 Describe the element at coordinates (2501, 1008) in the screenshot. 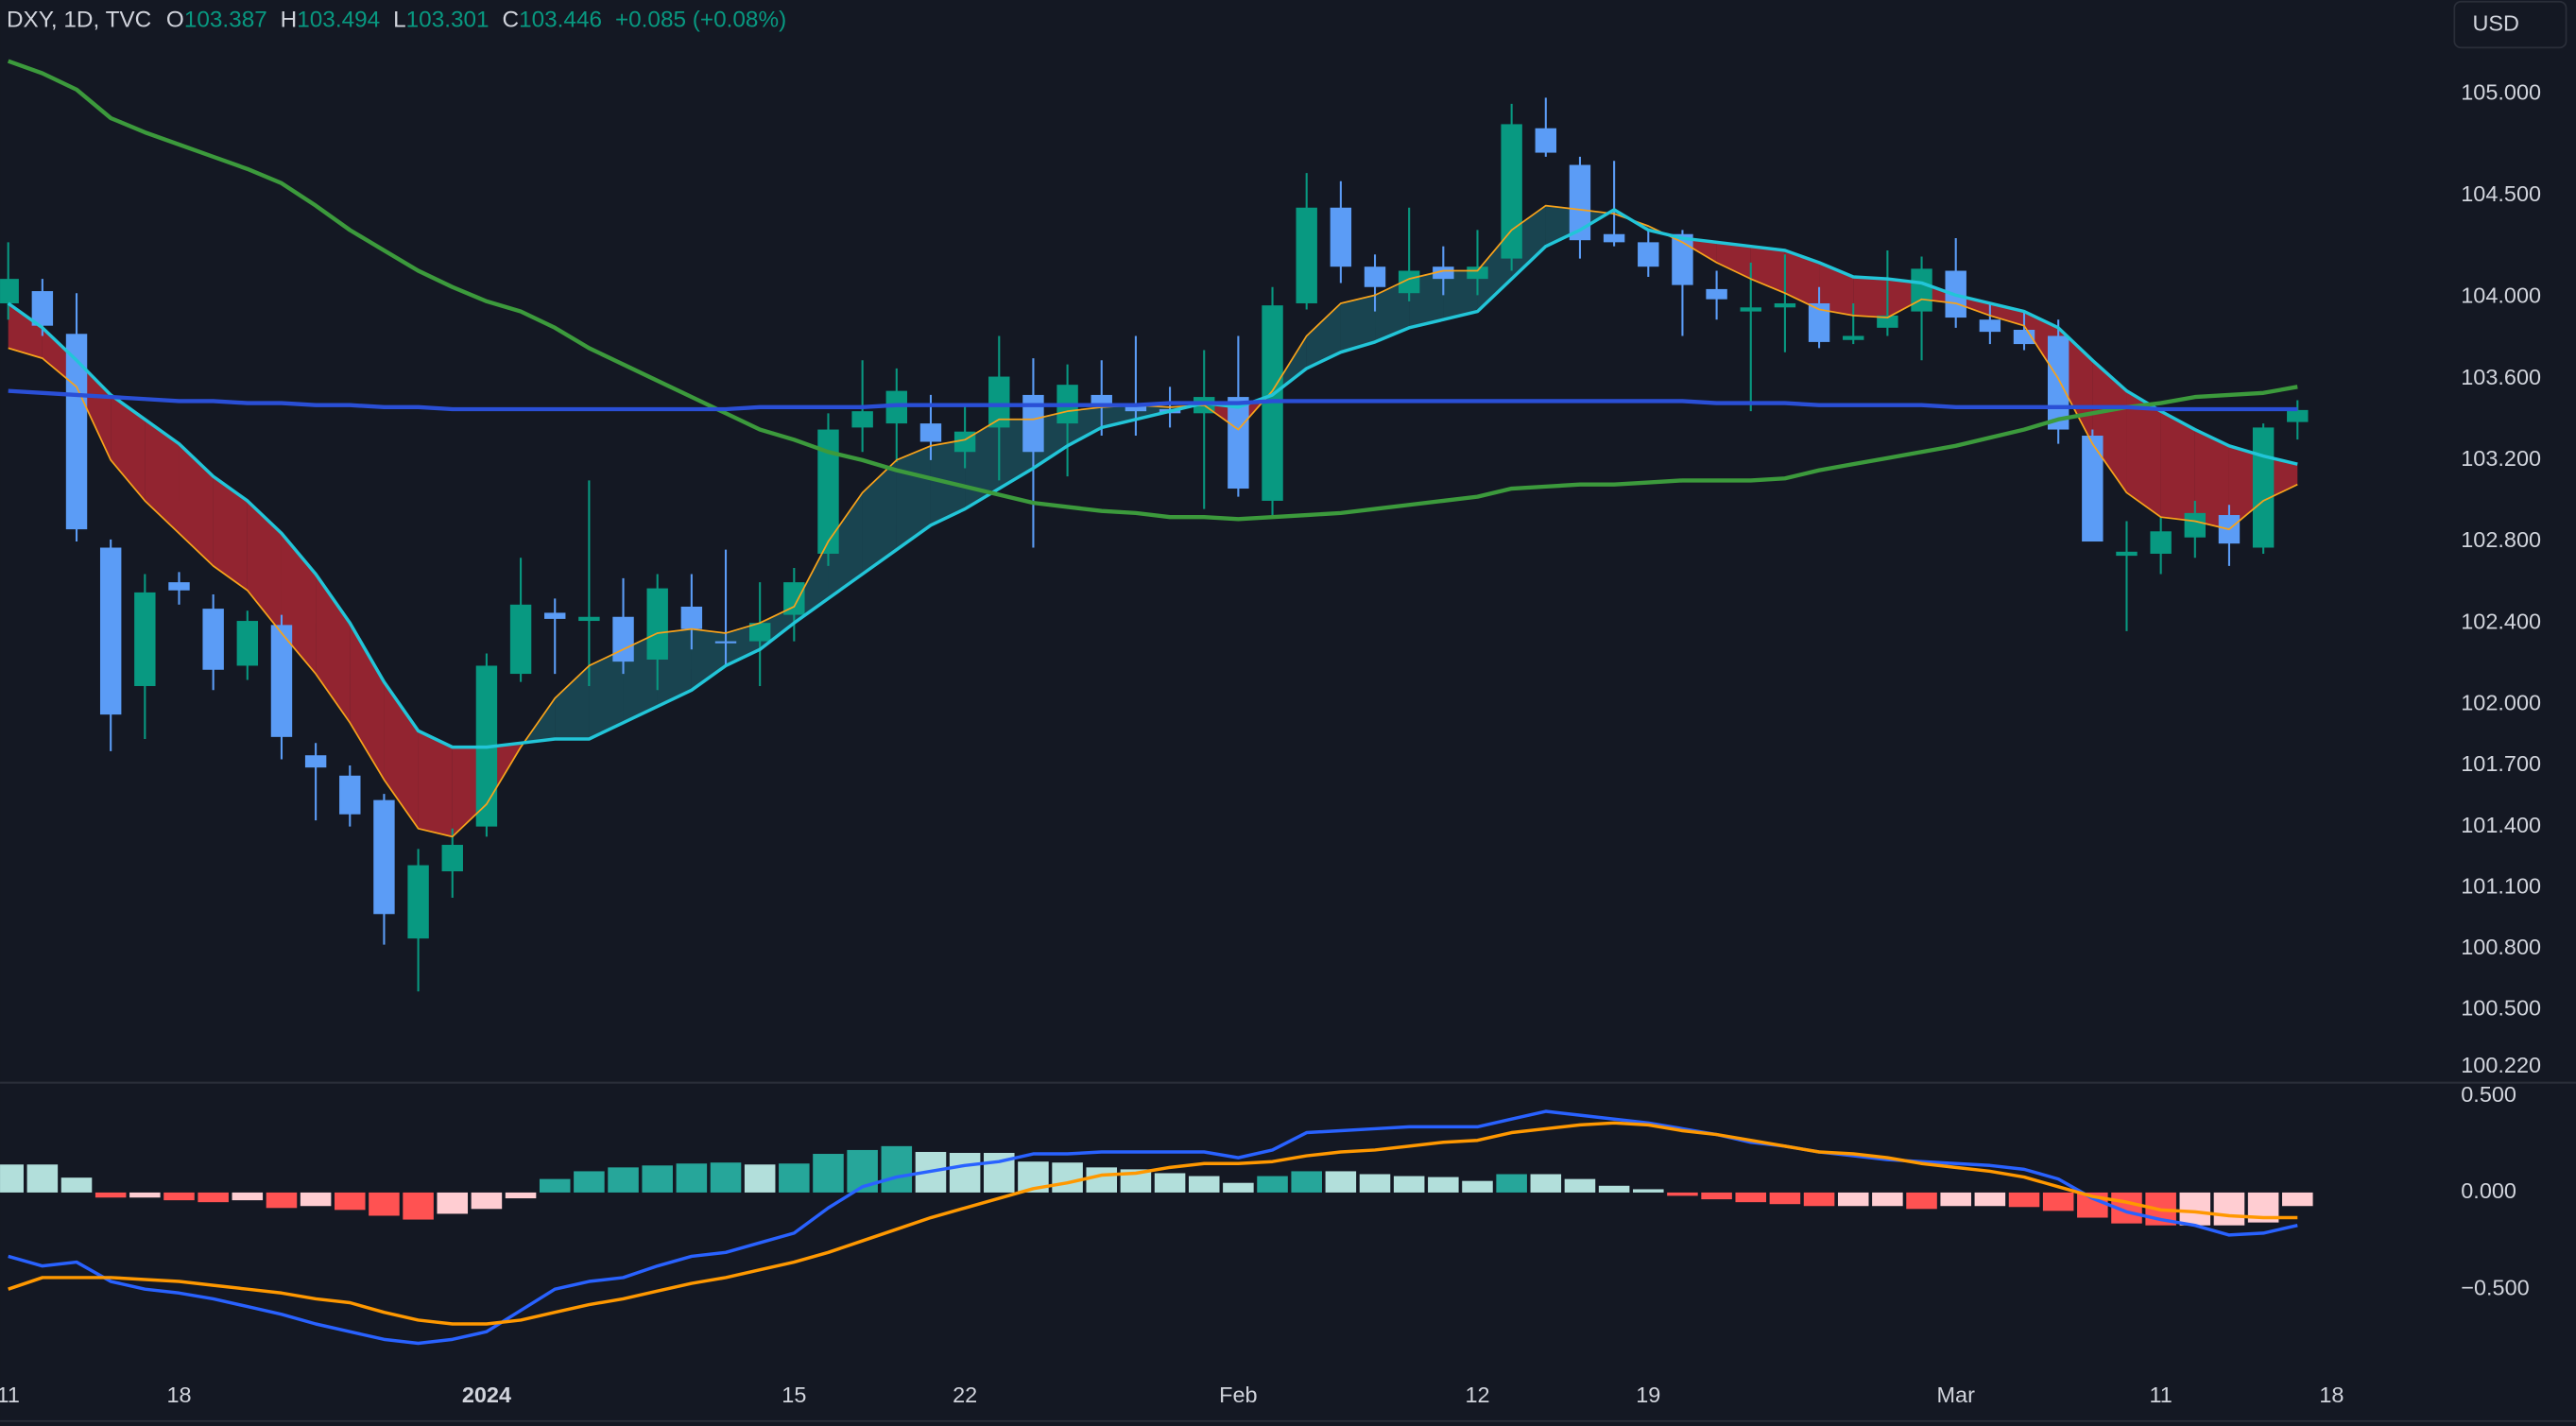

I see `y-tick-label: 100.500` at that location.